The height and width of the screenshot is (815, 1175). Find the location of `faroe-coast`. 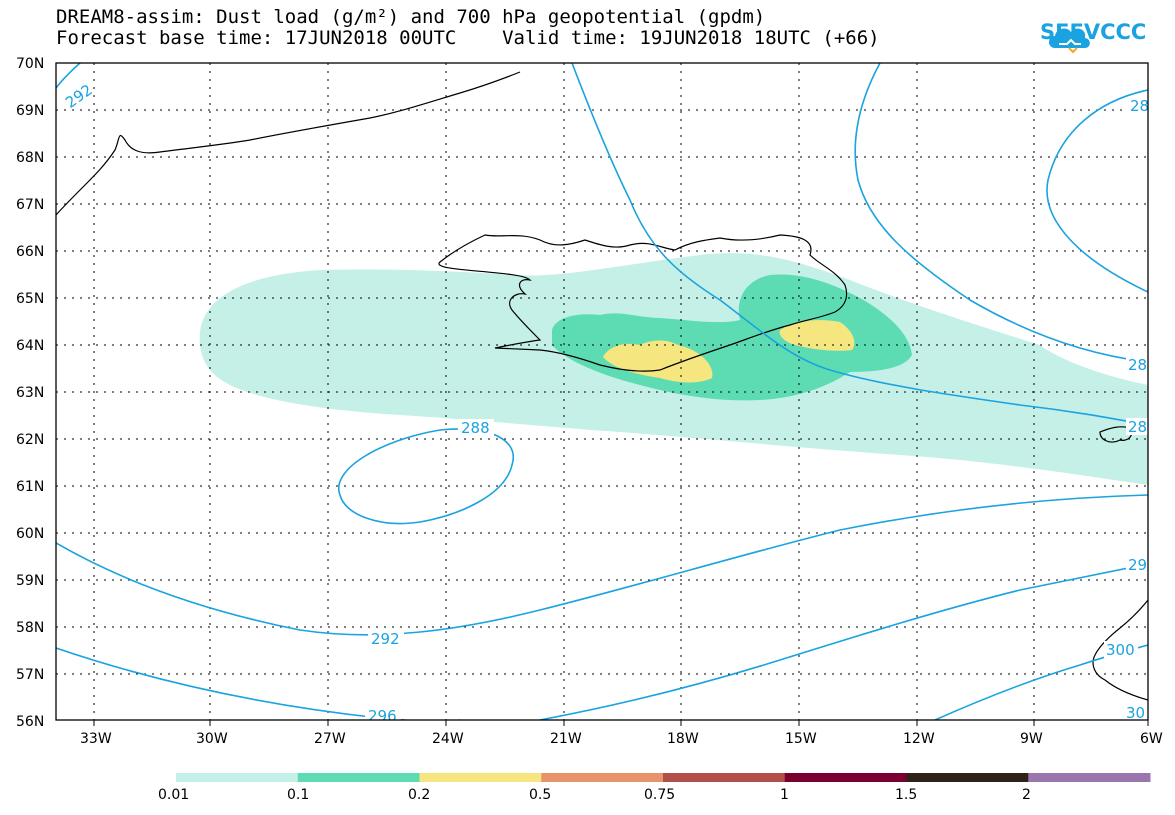

faroe-coast is located at coordinates (1116, 434).